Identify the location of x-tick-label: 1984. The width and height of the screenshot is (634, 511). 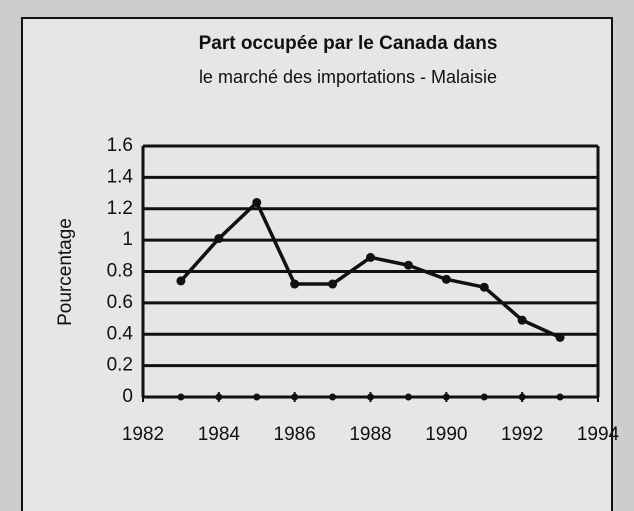
(219, 434).